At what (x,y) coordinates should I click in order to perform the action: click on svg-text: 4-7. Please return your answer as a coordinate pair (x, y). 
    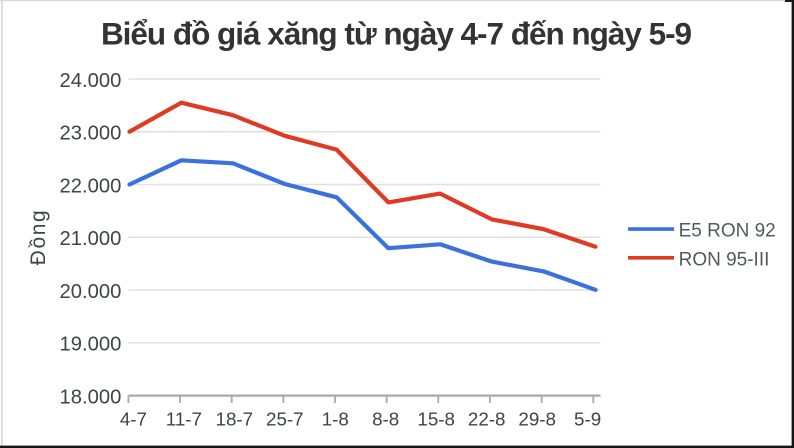
    Looking at the image, I should click on (133, 418).